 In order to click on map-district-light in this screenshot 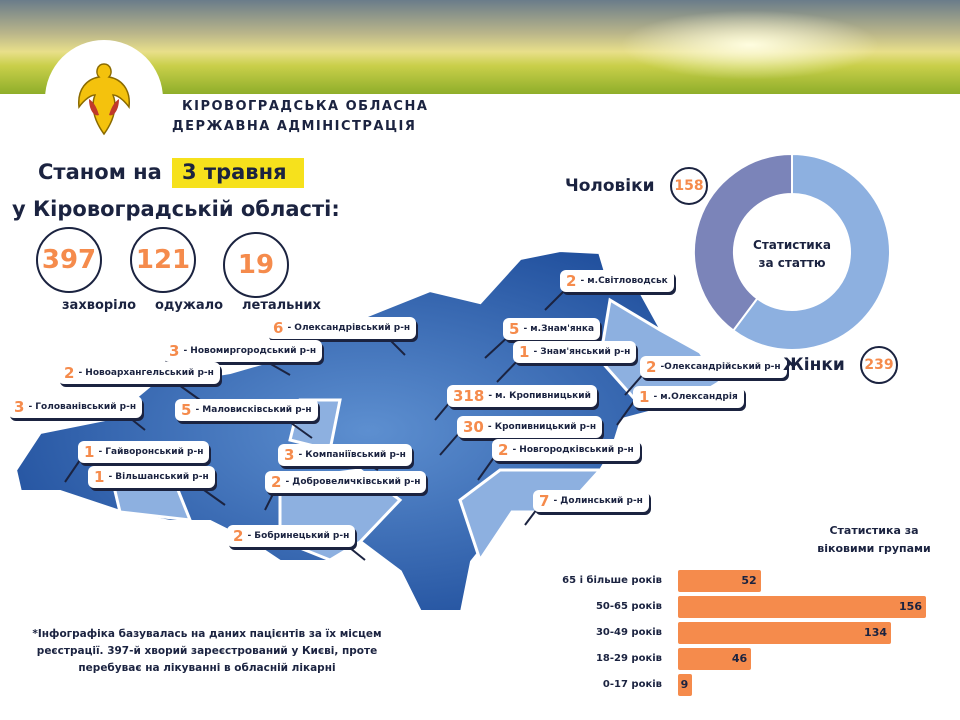, I will do `click(531, 516)`.